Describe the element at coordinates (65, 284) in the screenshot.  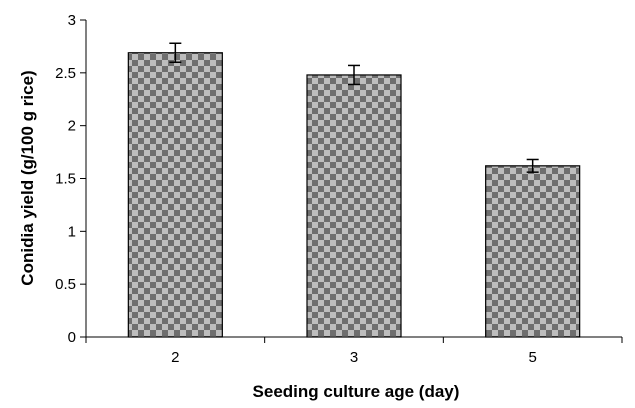
I see `y-tick-label: 0.5` at that location.